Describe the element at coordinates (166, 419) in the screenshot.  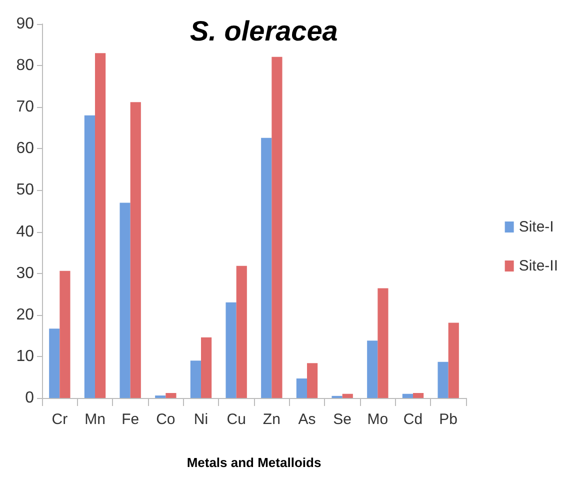
I see `x-tick-label: Co` at that location.